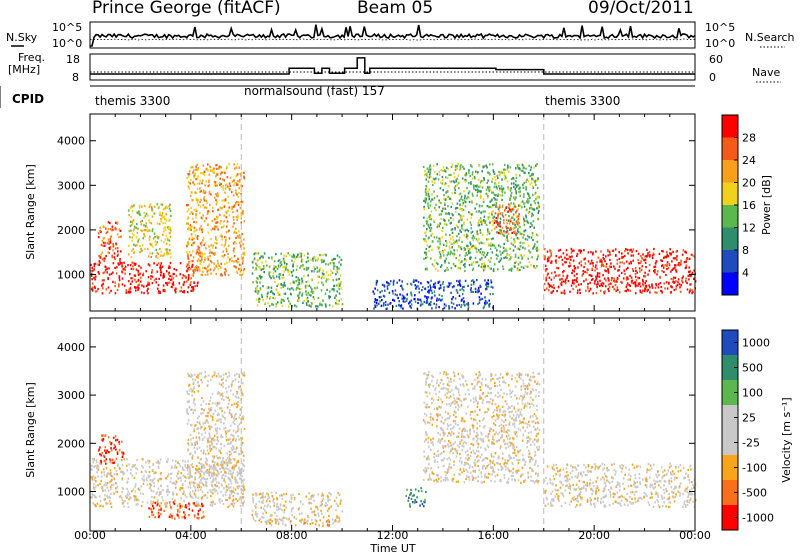 Image resolution: width=800 pixels, height=554 pixels. What do you see at coordinates (71, 141) in the screenshot?
I see `y-tick-label: 4000` at bounding box center [71, 141].